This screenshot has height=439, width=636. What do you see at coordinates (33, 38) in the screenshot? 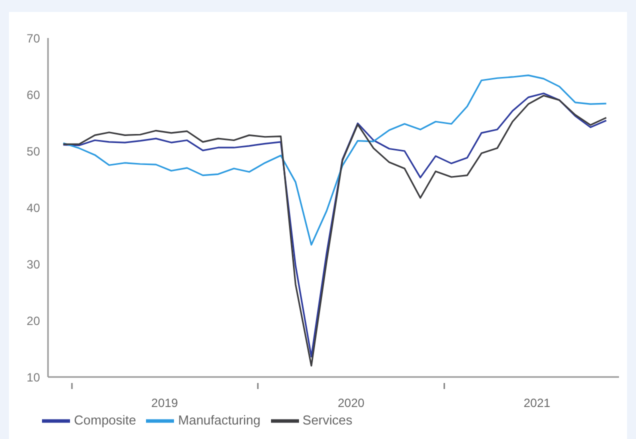
I see `y-tick-label: 70` at bounding box center [33, 38].